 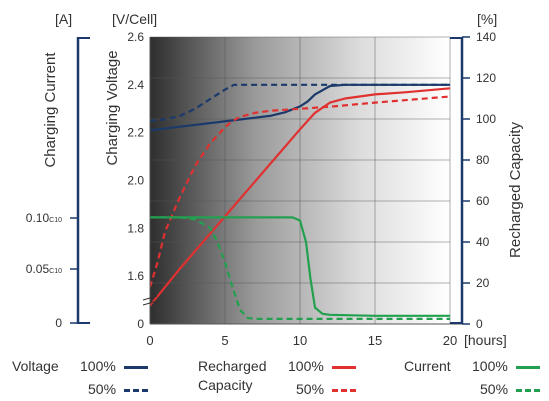 What do you see at coordinates (44, 218) in the screenshot?
I see `current-tick-label: 0.10C10` at bounding box center [44, 218].